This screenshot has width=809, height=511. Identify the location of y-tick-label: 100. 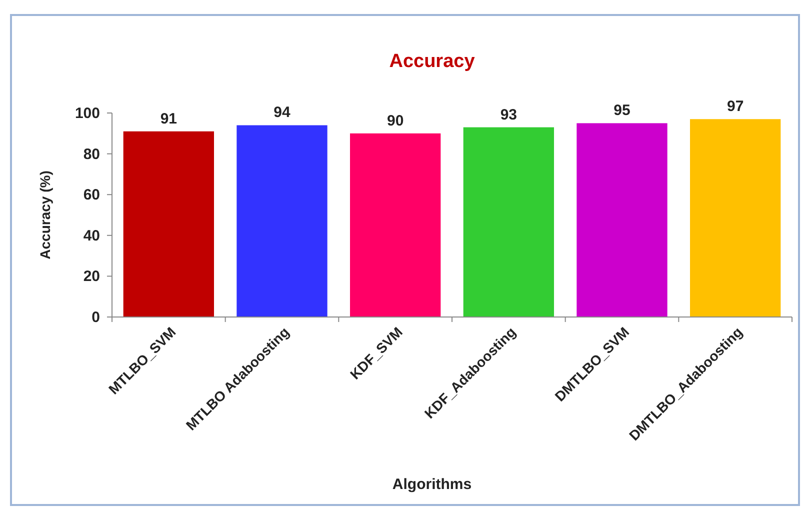
(87, 113).